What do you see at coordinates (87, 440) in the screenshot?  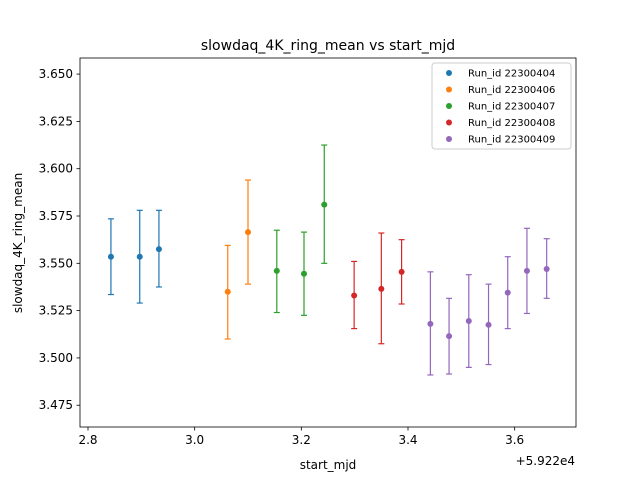 I see `x-tick-label: 2.8` at bounding box center [87, 440].